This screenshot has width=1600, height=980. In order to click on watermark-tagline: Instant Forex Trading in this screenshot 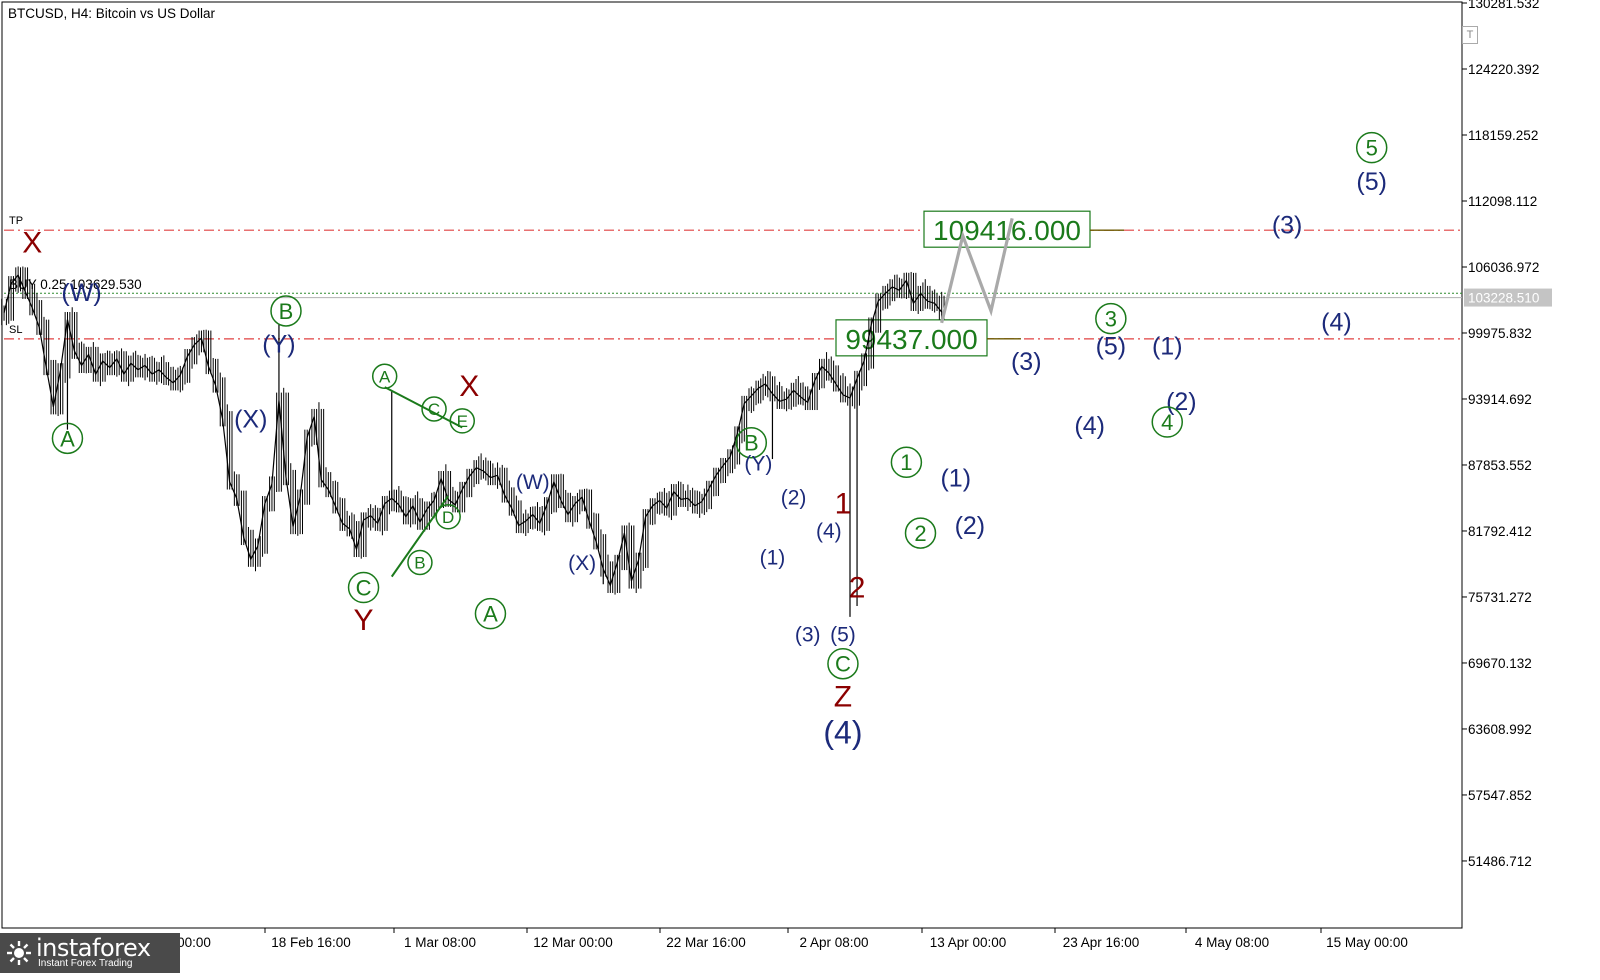, I will do `click(85, 963)`.